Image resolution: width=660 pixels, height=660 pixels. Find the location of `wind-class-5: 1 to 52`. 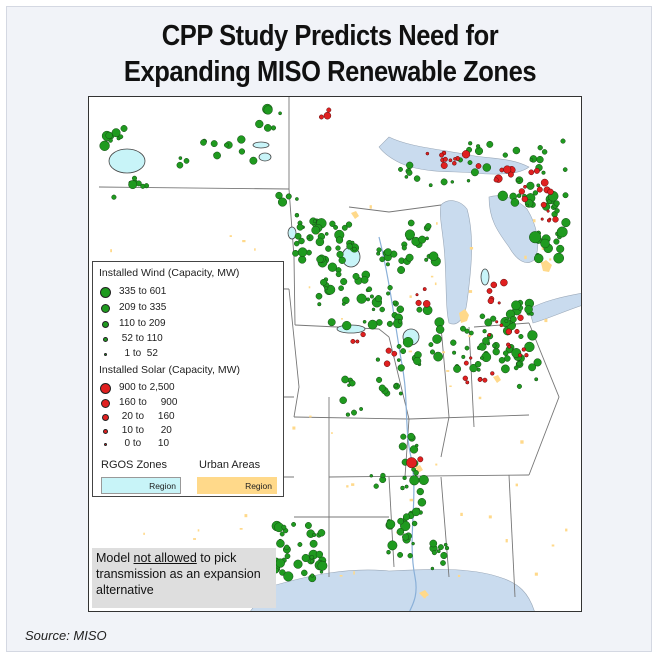

wind-class-5: 1 to 52 is located at coordinates (187, 354).